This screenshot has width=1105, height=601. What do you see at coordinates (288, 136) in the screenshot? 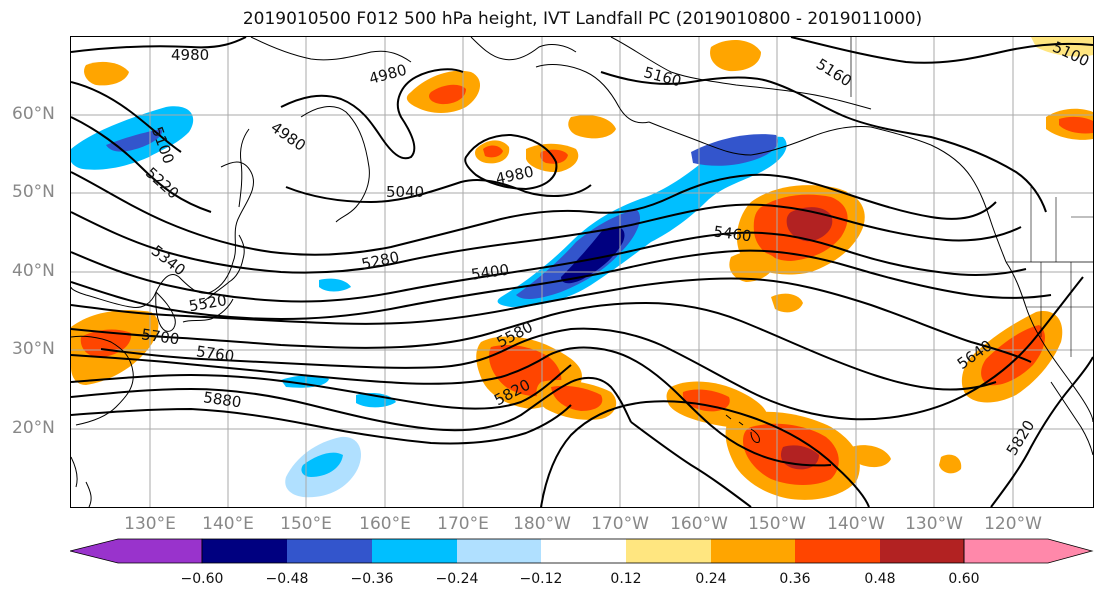
I see `contour-label-4980-c: 4980` at bounding box center [288, 136].